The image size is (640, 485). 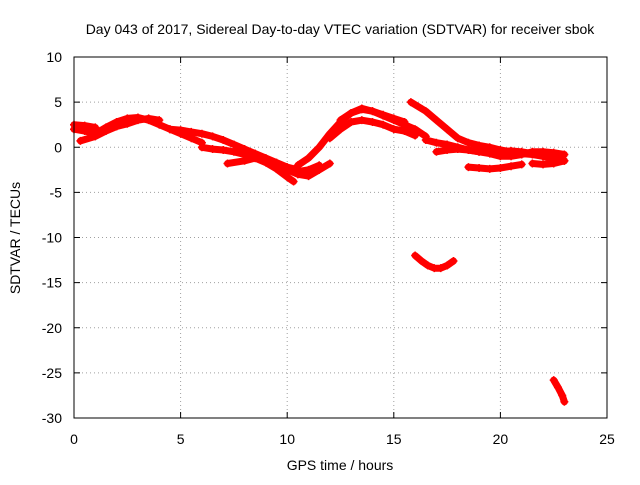 I want to click on y-axis-label: SDTVAR / TECUs, so click(x=15, y=238).